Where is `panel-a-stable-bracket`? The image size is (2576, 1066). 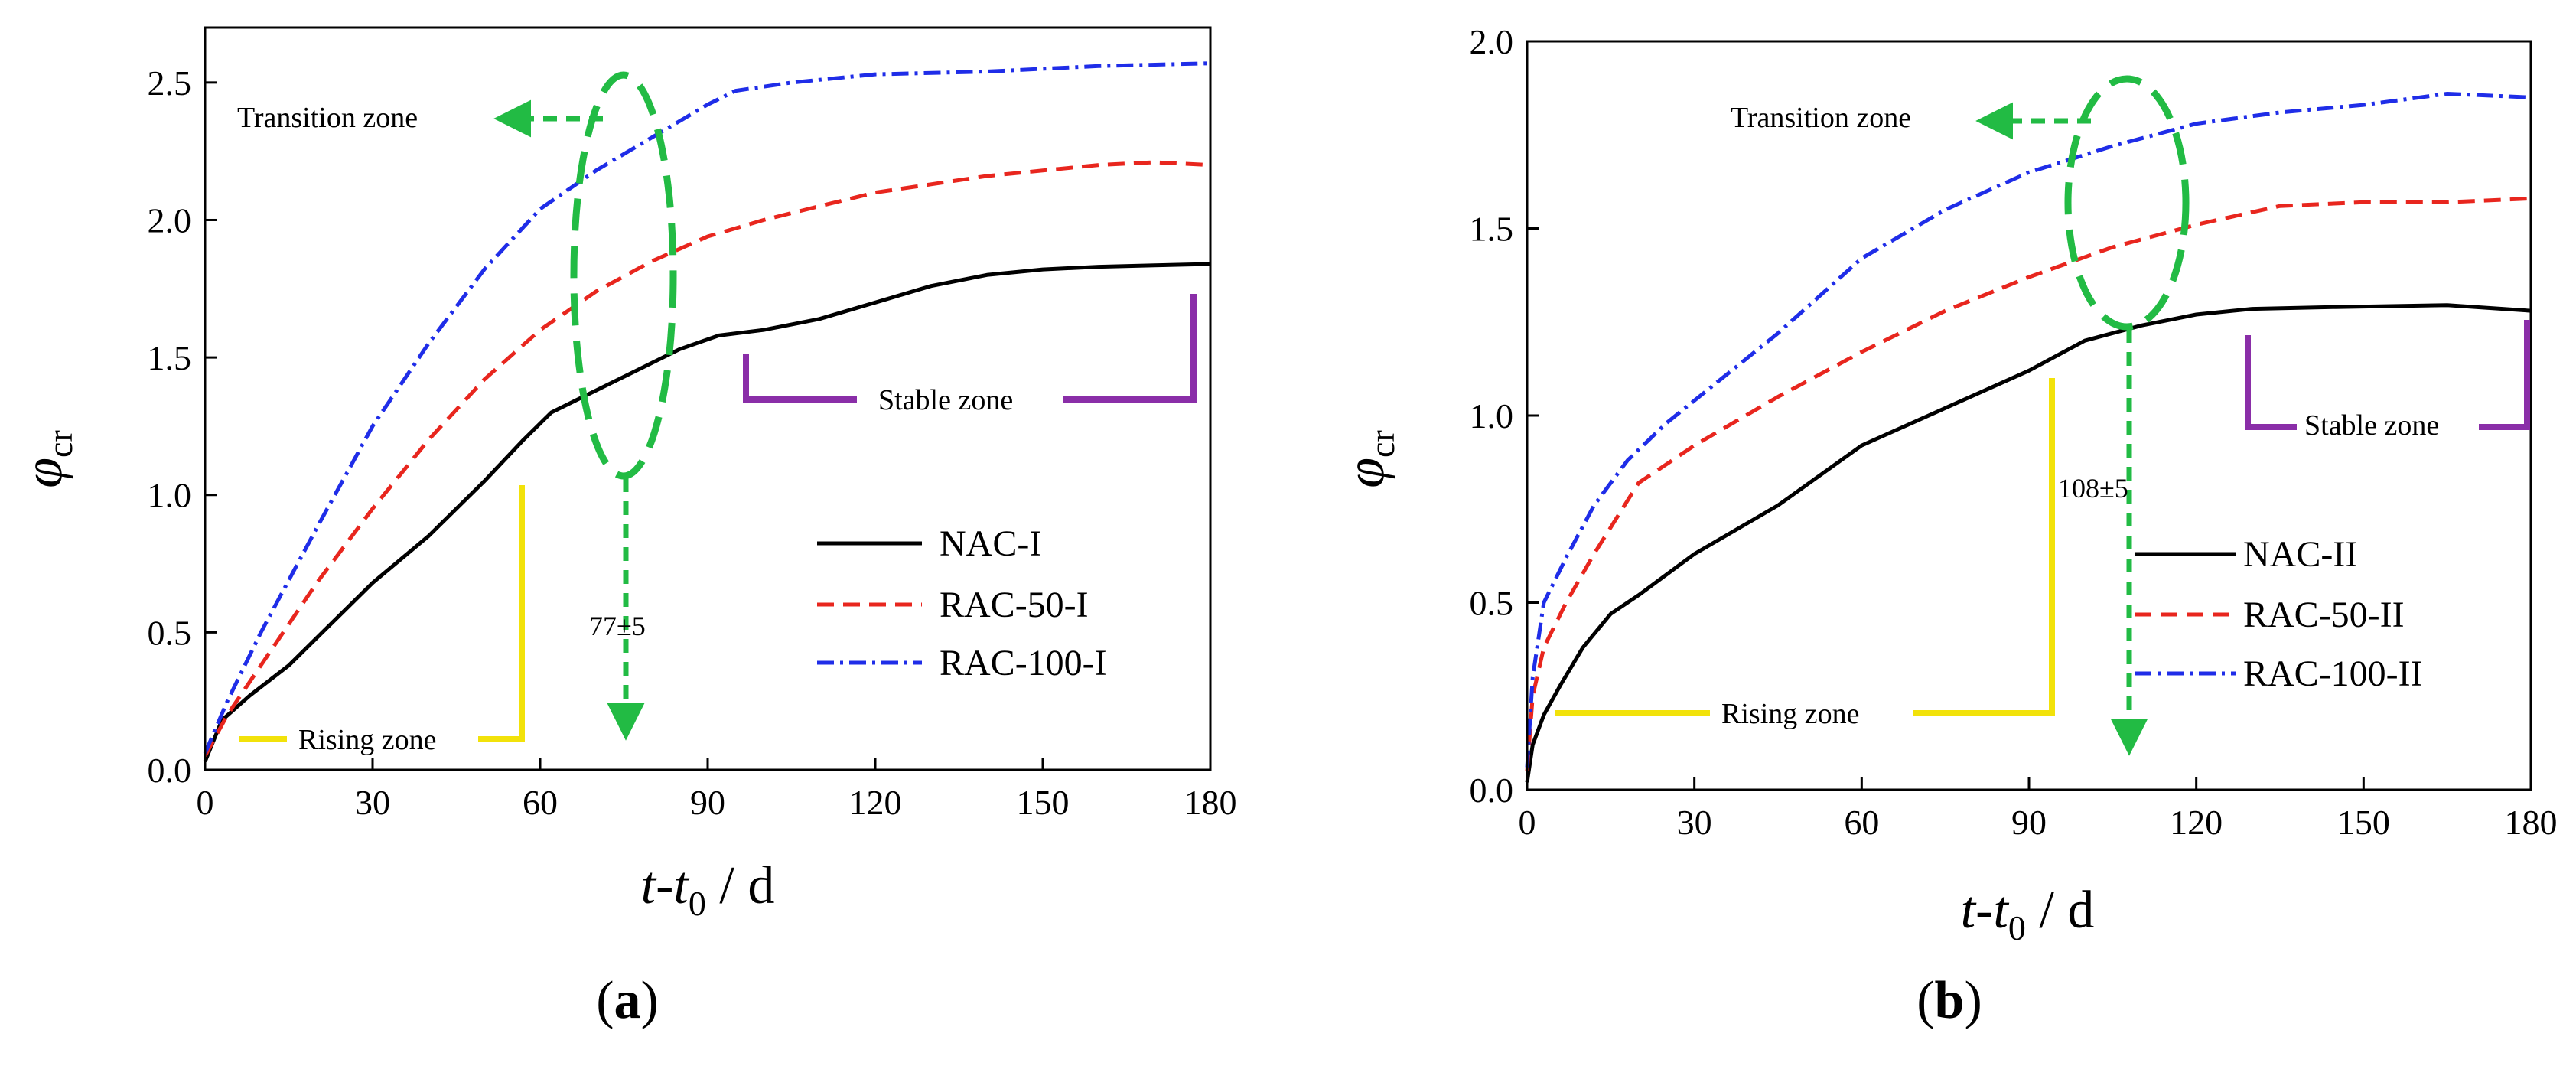
panel-a-stable-bracket is located at coordinates (800, 379).